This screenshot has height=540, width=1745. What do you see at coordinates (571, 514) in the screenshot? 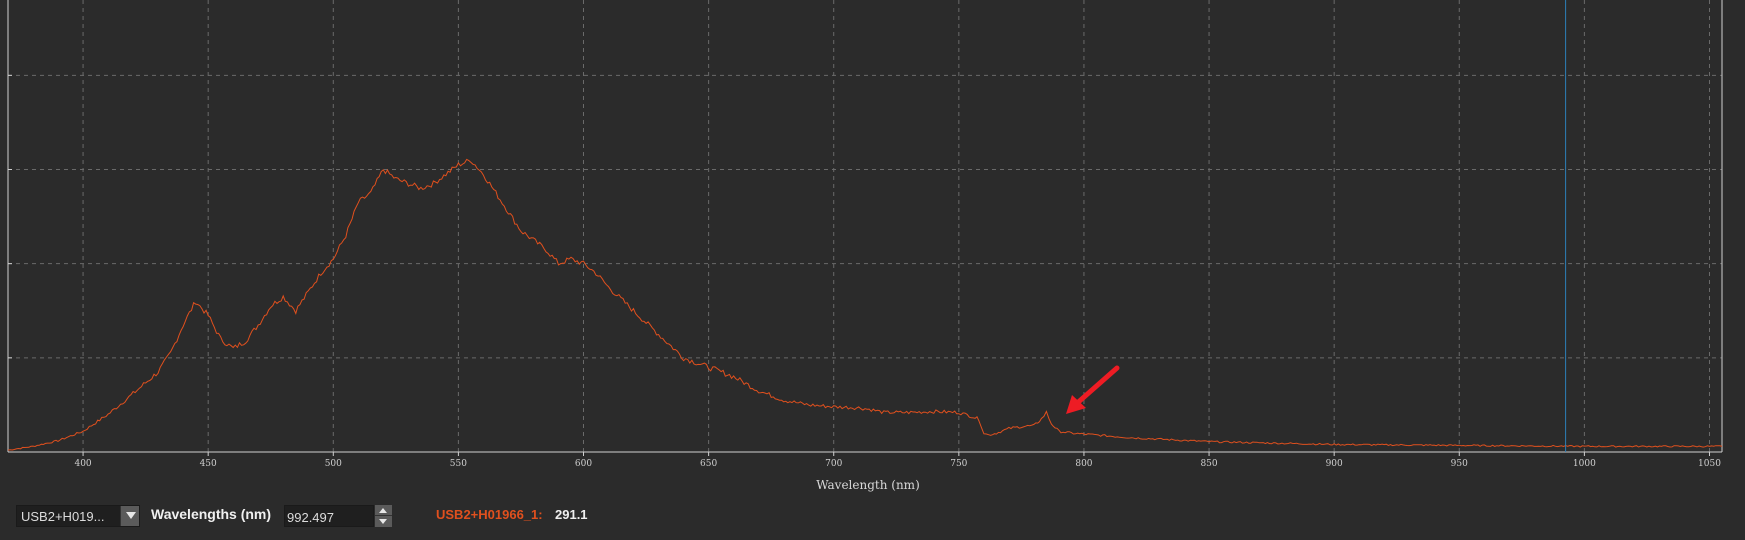
I see `readout-value: 291.1` at bounding box center [571, 514].